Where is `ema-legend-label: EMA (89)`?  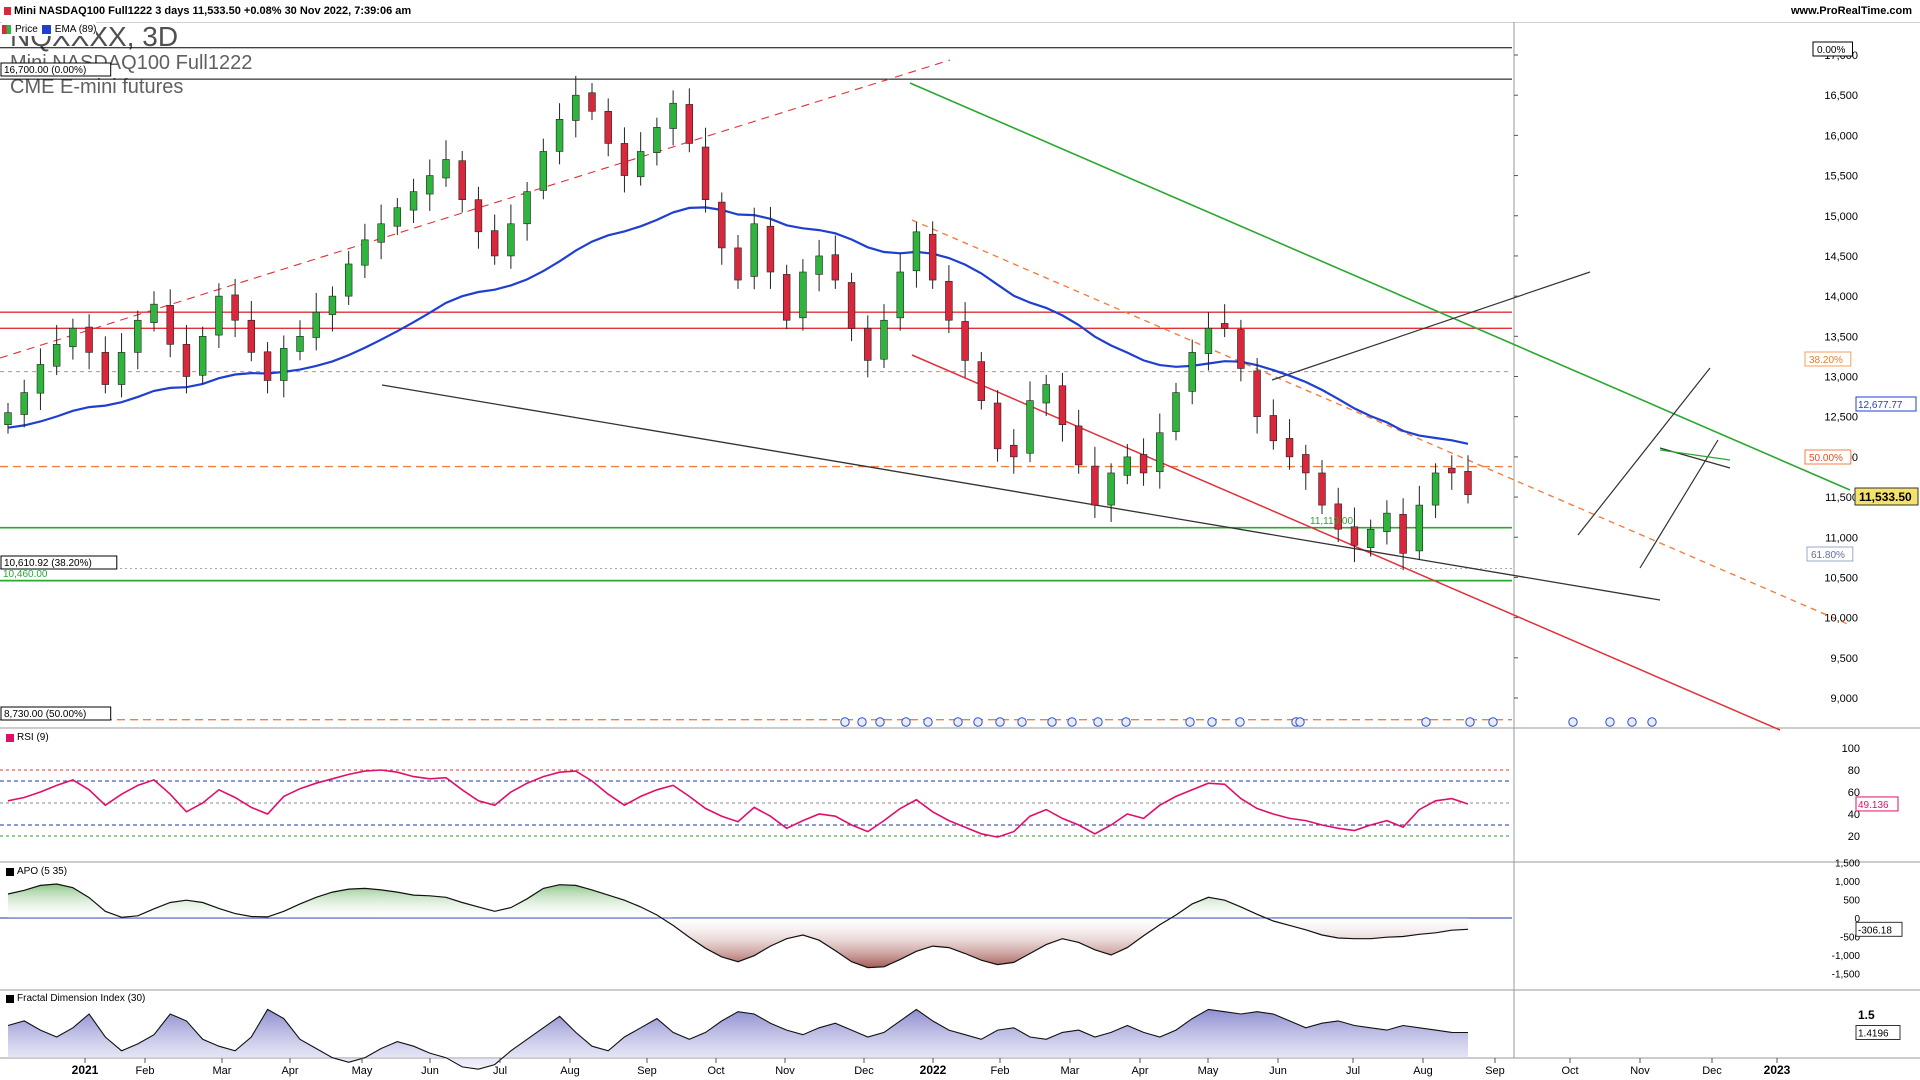
ema-legend-label: EMA (89) is located at coordinates (75, 29).